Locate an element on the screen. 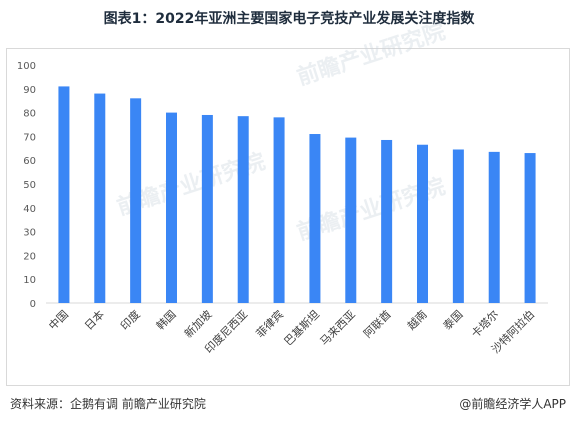  x-tick-label: 新加坡 is located at coordinates (197, 323).